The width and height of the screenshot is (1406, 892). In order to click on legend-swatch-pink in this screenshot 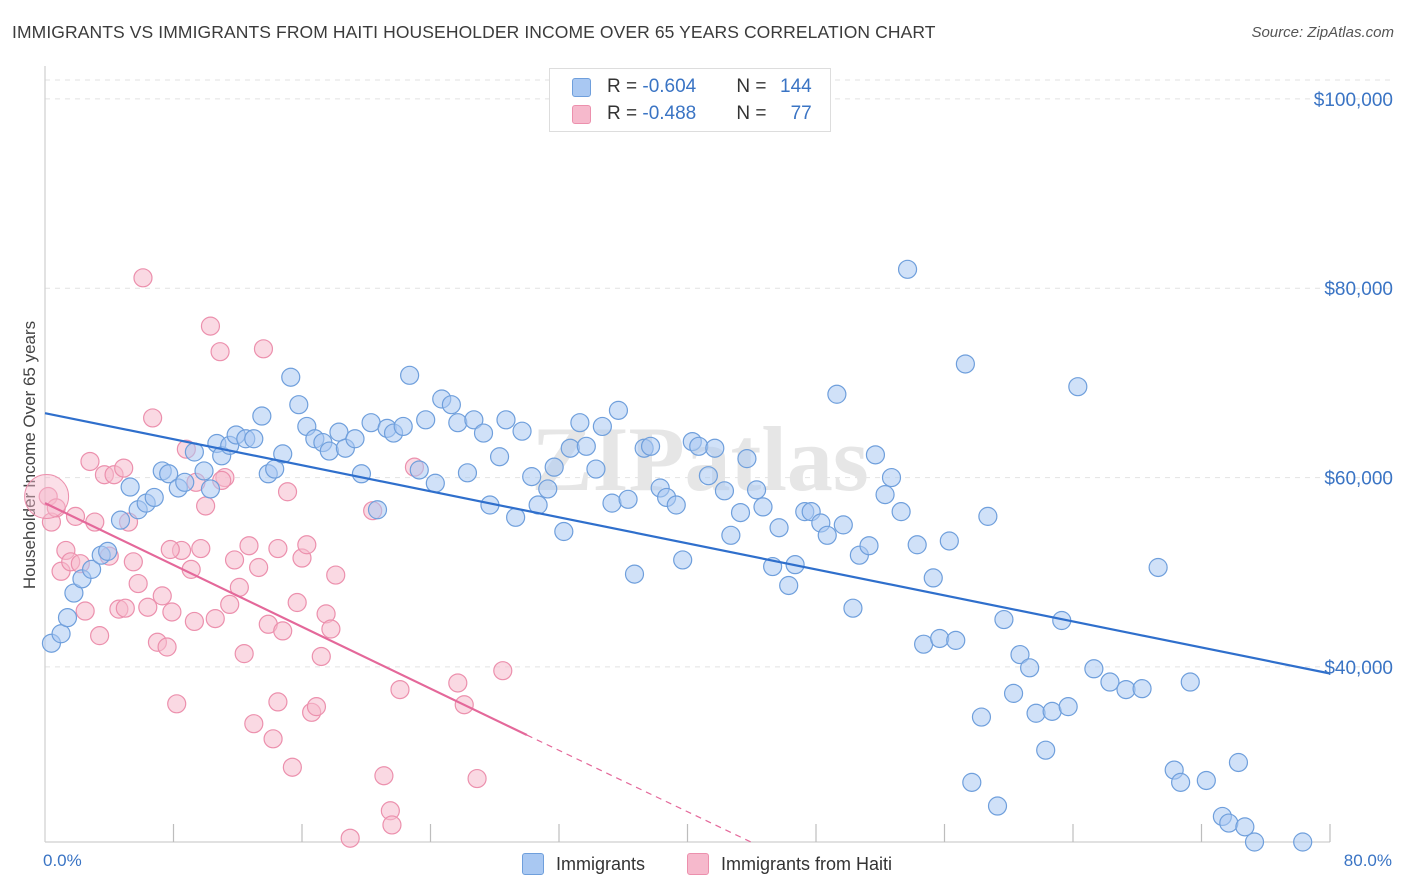, I will do `click(581, 114)`.